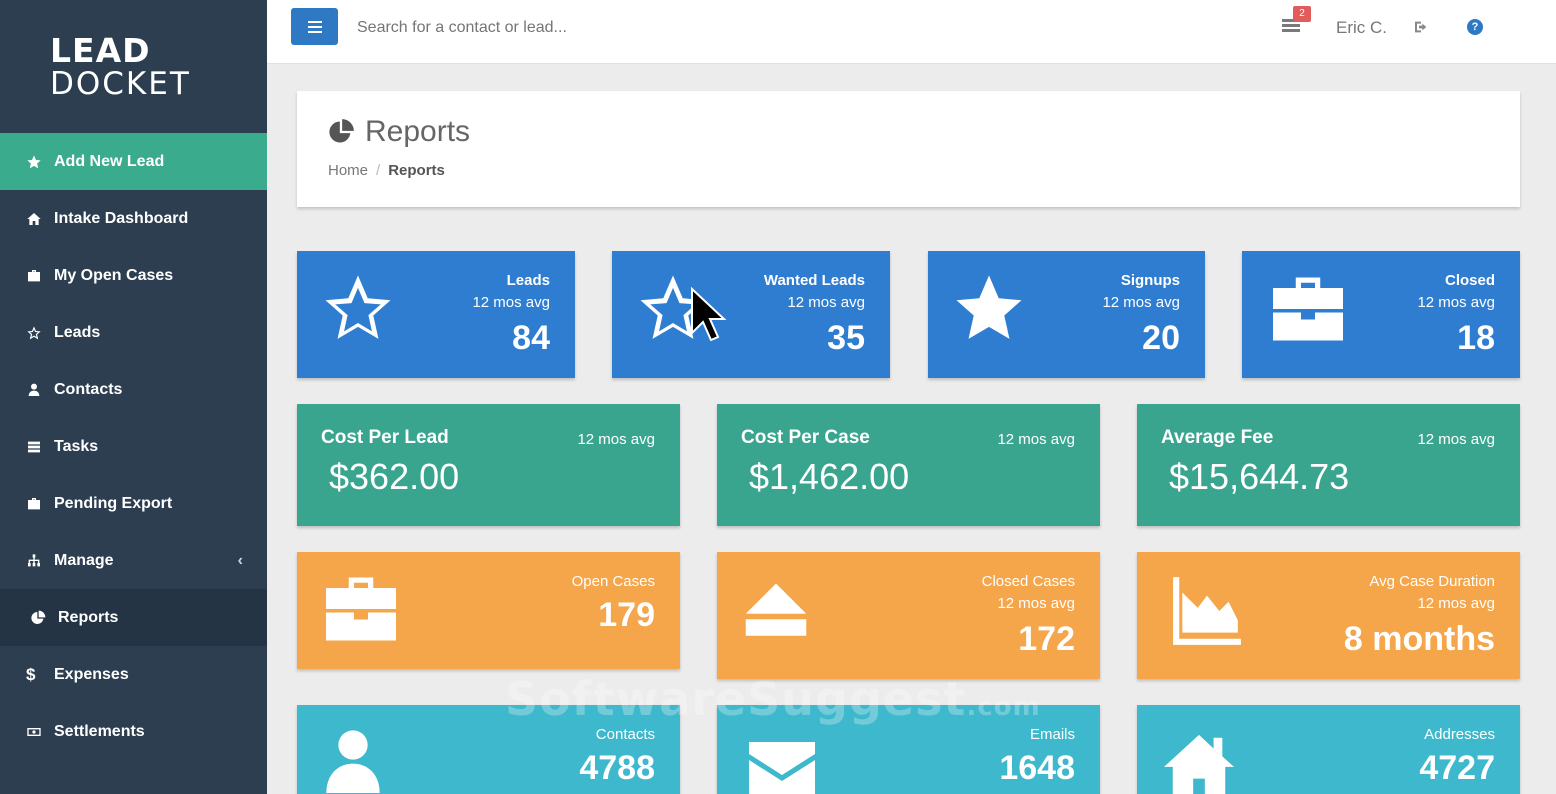 The image size is (1556, 794). I want to click on tile-title: Closed, so click(1469, 280).